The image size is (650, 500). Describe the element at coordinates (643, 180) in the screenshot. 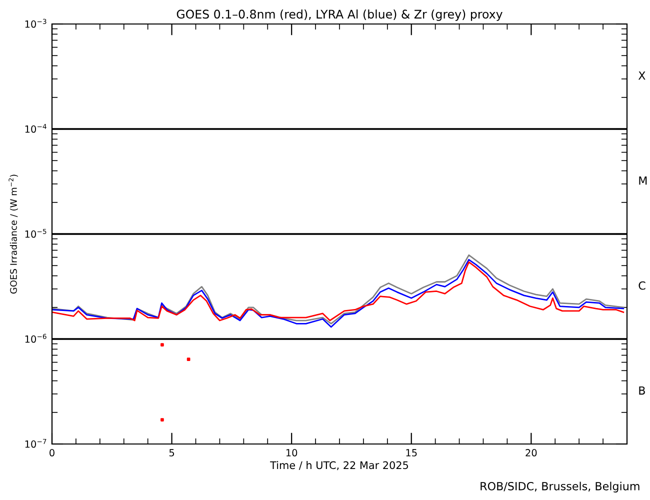

I see `text: M` at that location.